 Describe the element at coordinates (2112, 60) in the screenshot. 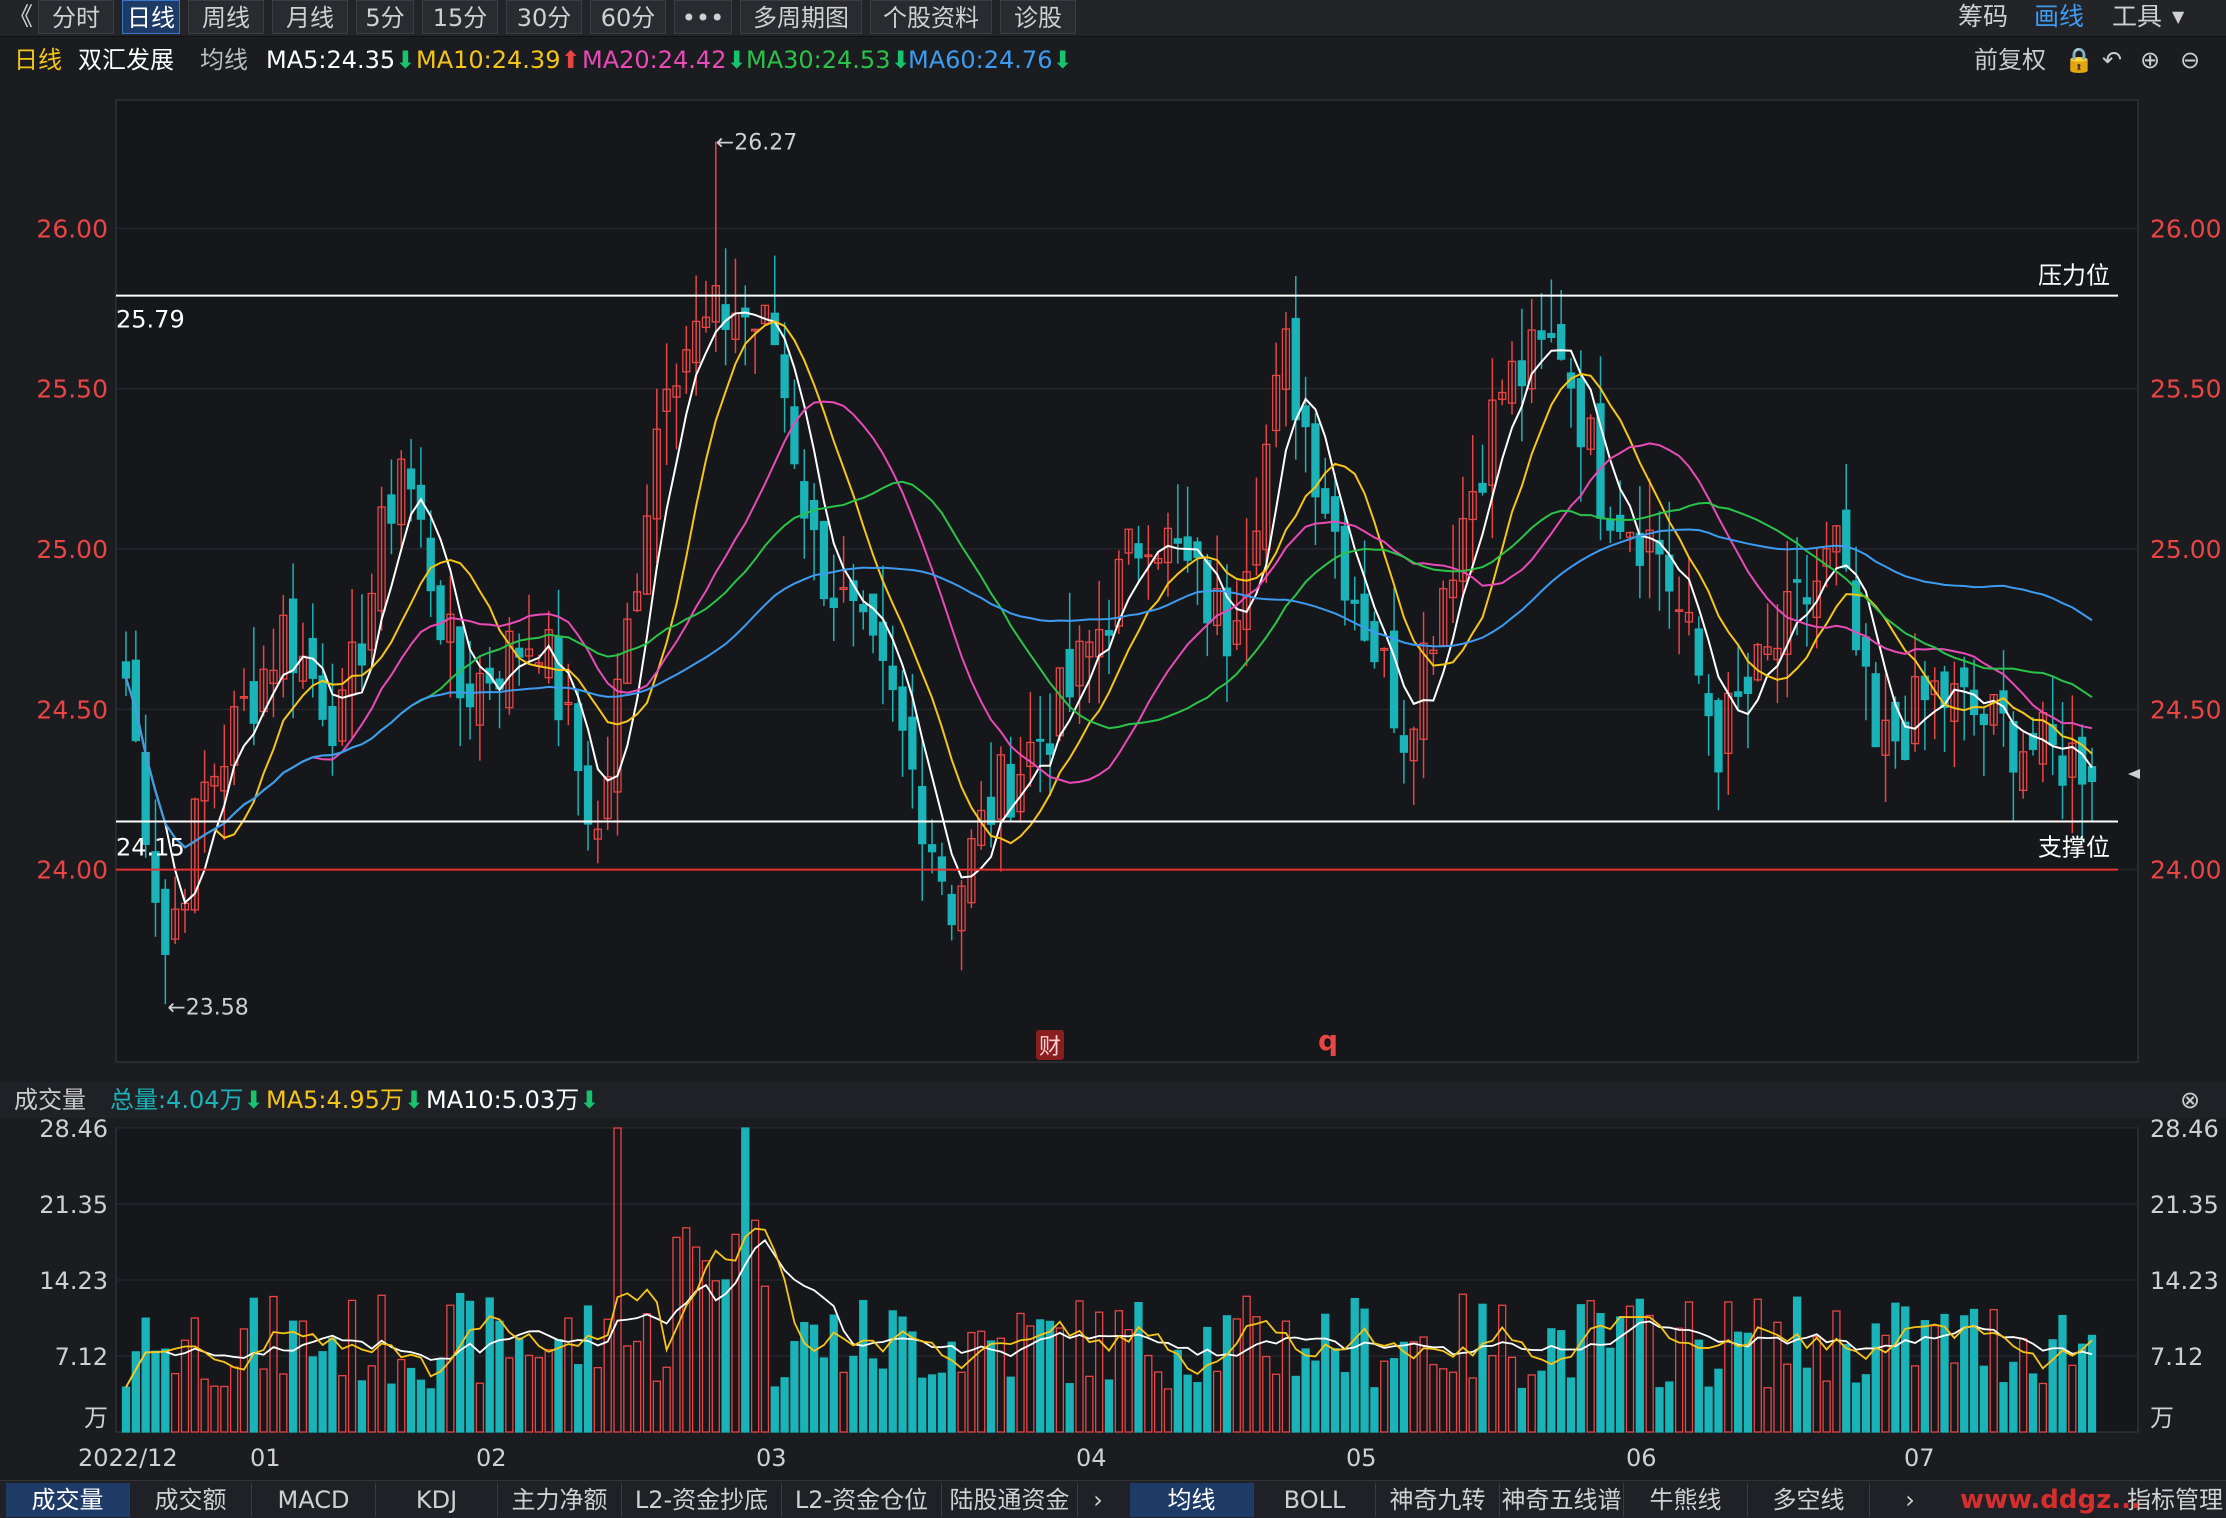

I see `undo-icon: ↶` at that location.